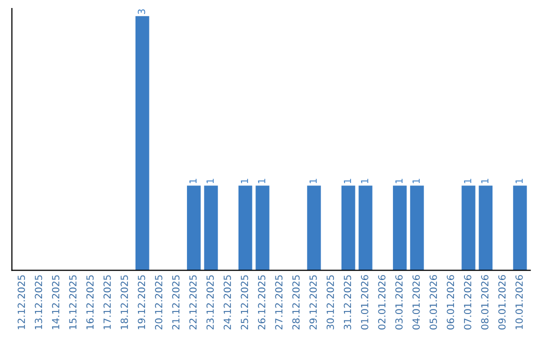 The image size is (540, 340). What do you see at coordinates (450, 302) in the screenshot?
I see `x-tick-label: 06.01.2026` at bounding box center [450, 302].